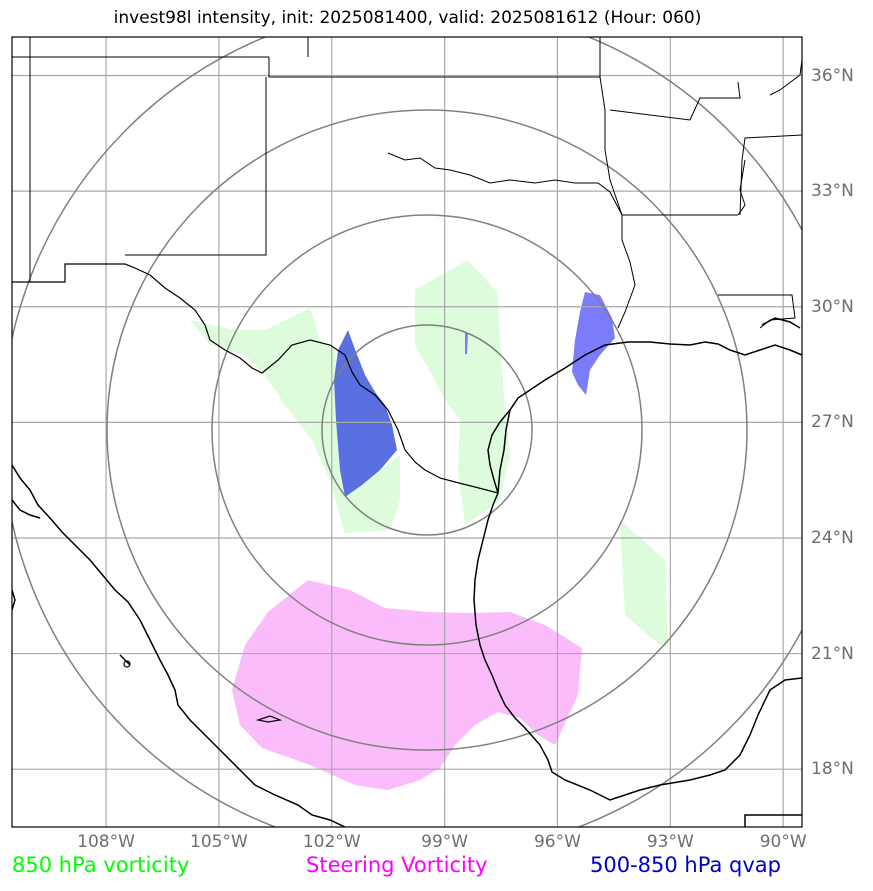  Describe the element at coordinates (219, 842) in the screenshot. I see `longitude-tick-label: 105°W` at that location.